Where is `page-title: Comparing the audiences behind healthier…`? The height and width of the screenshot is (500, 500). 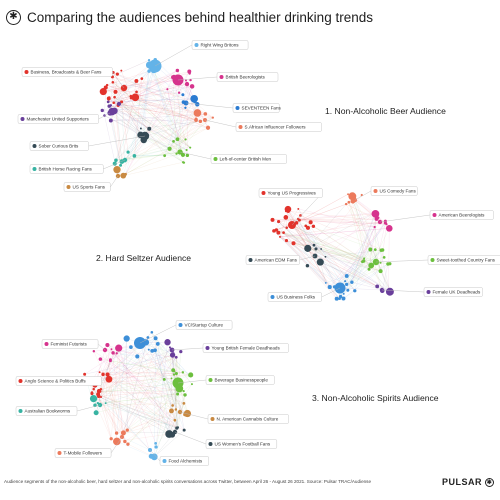 page-title: Comparing the audiences behind healthier… is located at coordinates (200, 17).